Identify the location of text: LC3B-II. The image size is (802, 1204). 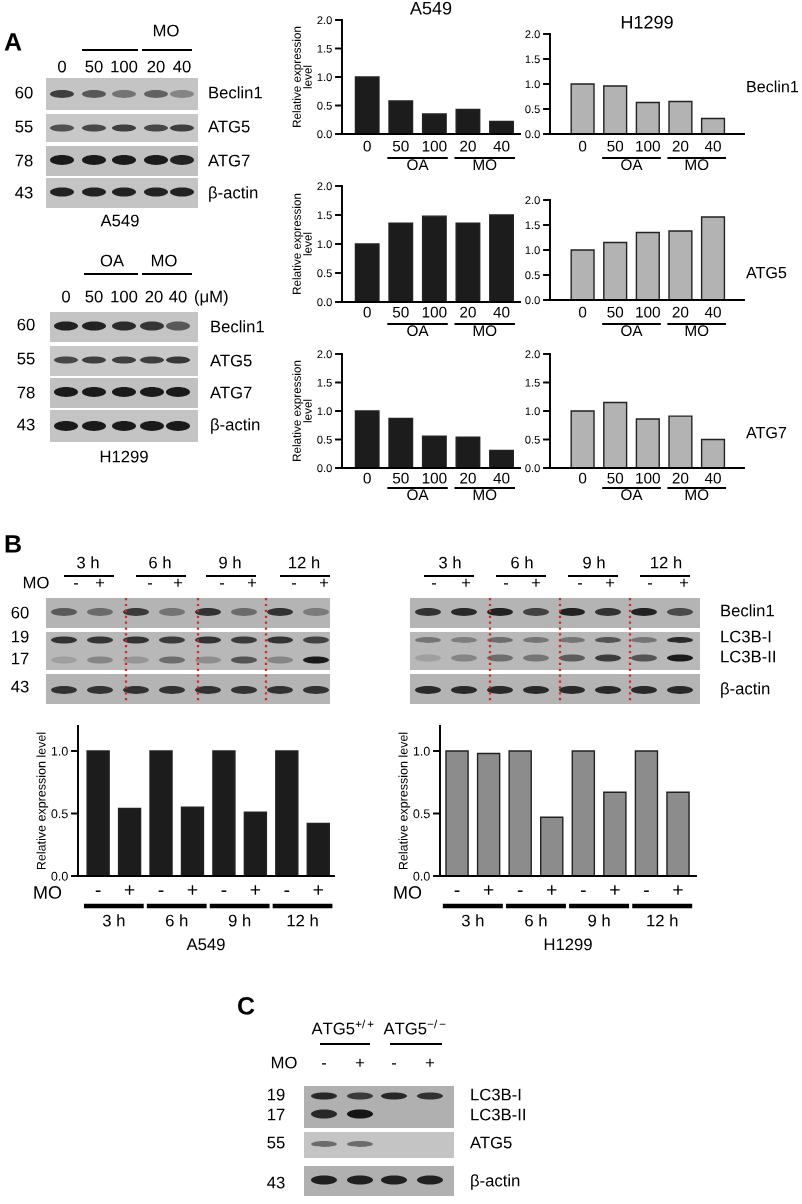
(498, 1114).